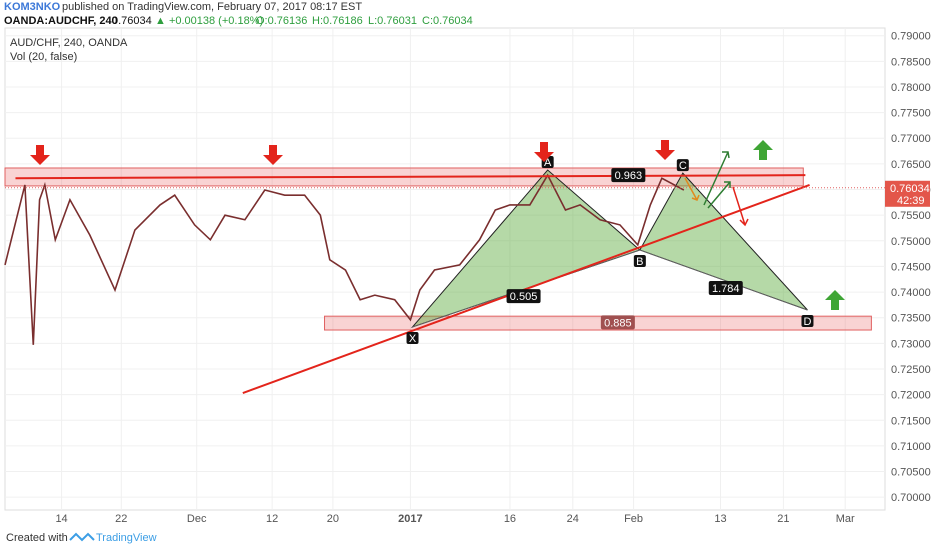 The image size is (932, 550). Describe the element at coordinates (911, 319) in the screenshot. I see `y-tick-label: 0.73500` at that location.